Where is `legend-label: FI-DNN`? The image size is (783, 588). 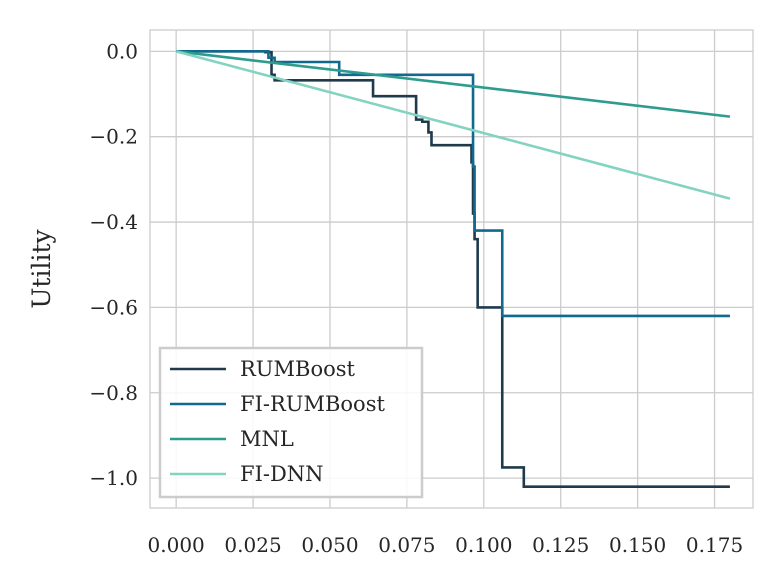 legend-label: FI-DNN is located at coordinates (282, 474).